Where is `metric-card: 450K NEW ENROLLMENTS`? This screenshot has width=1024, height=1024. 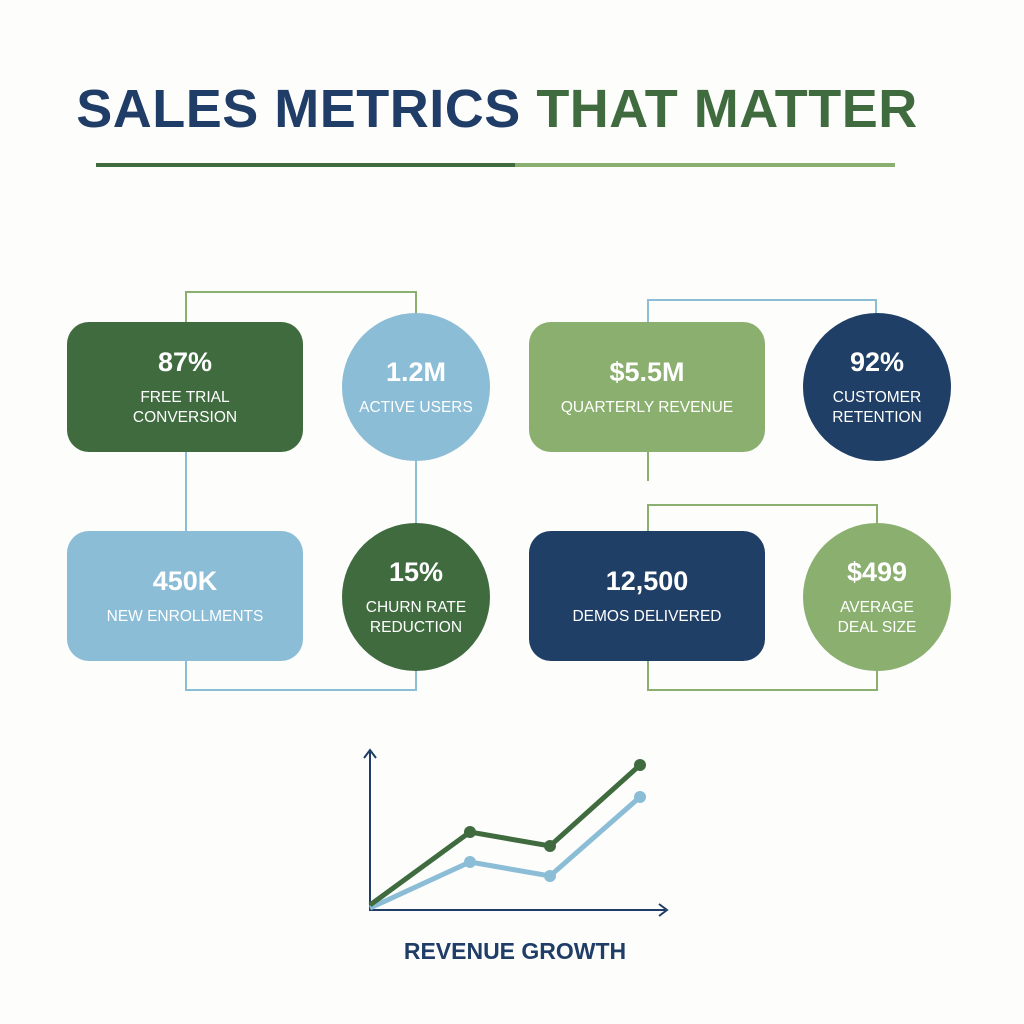
metric-card: 450K NEW ENROLLMENTS is located at coordinates (185, 596).